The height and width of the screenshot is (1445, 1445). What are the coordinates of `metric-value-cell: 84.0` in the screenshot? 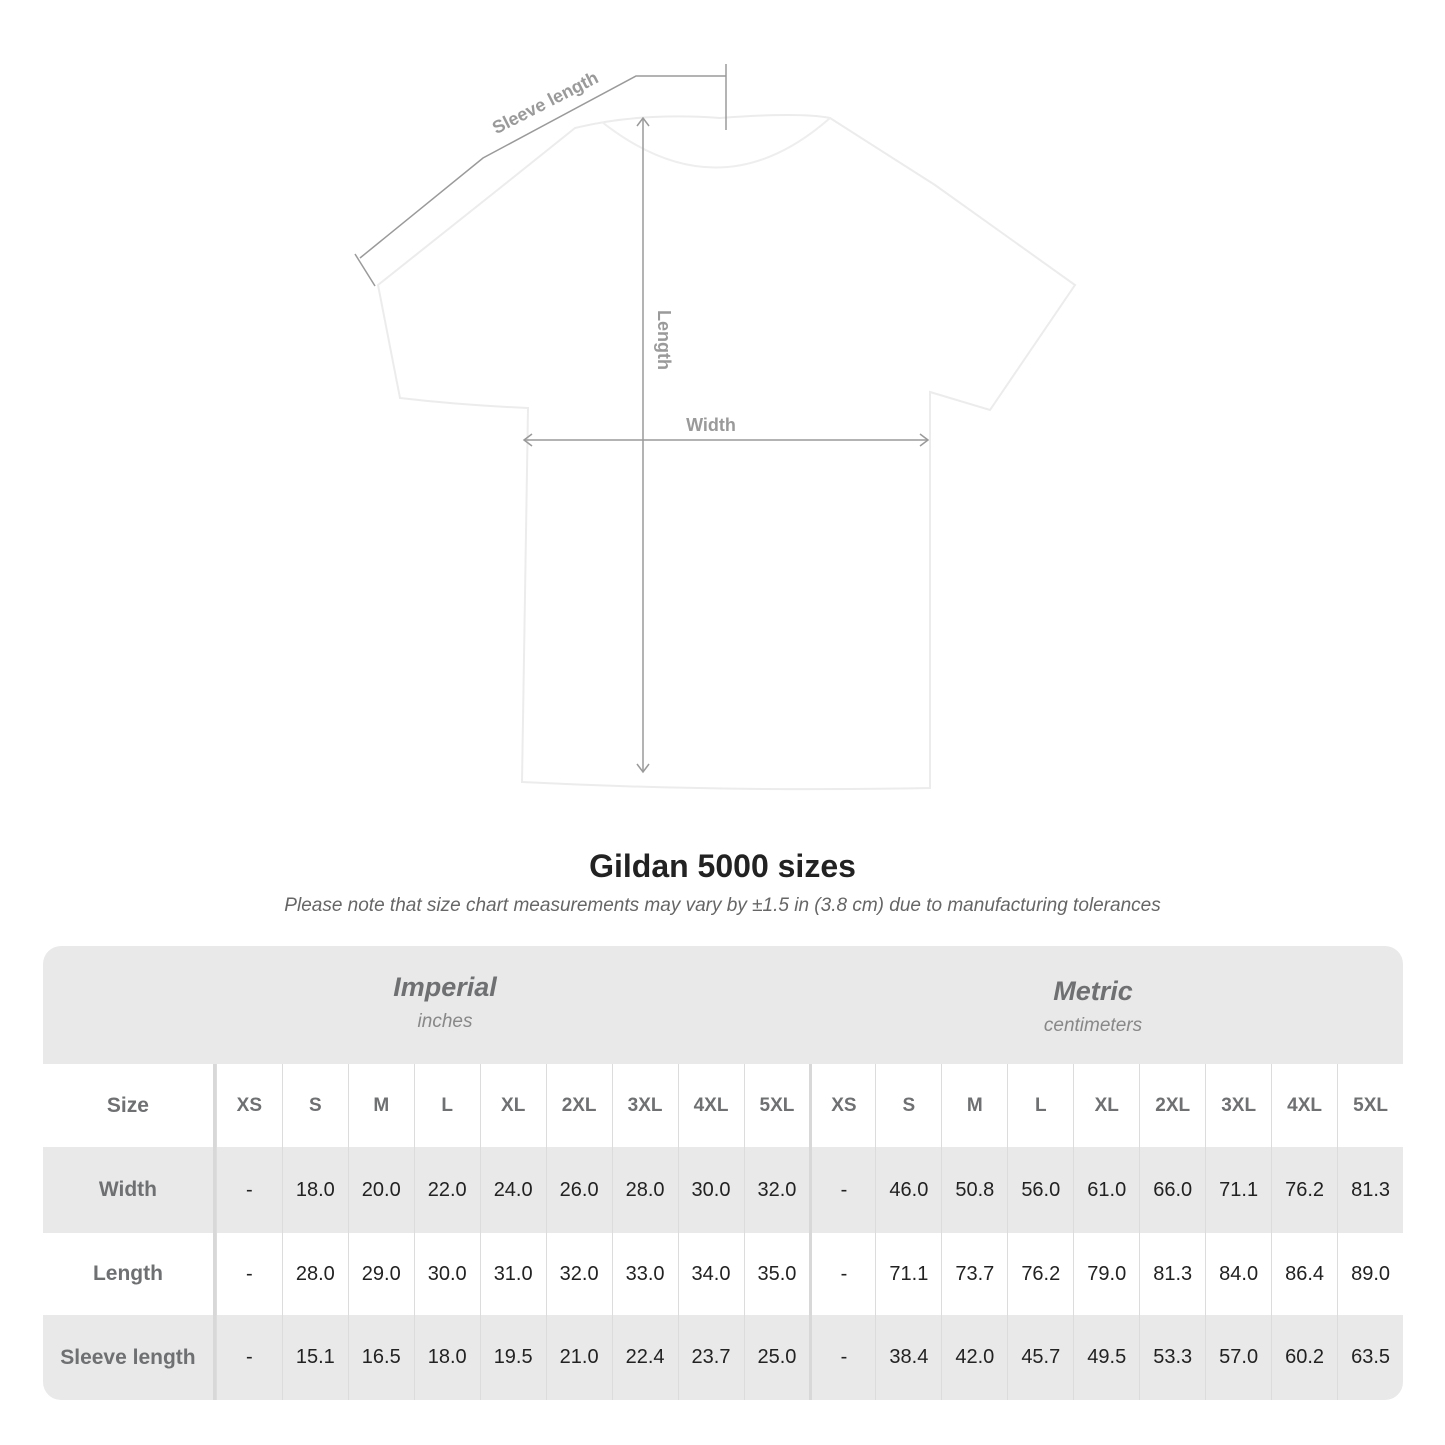 It's located at (1238, 1274).